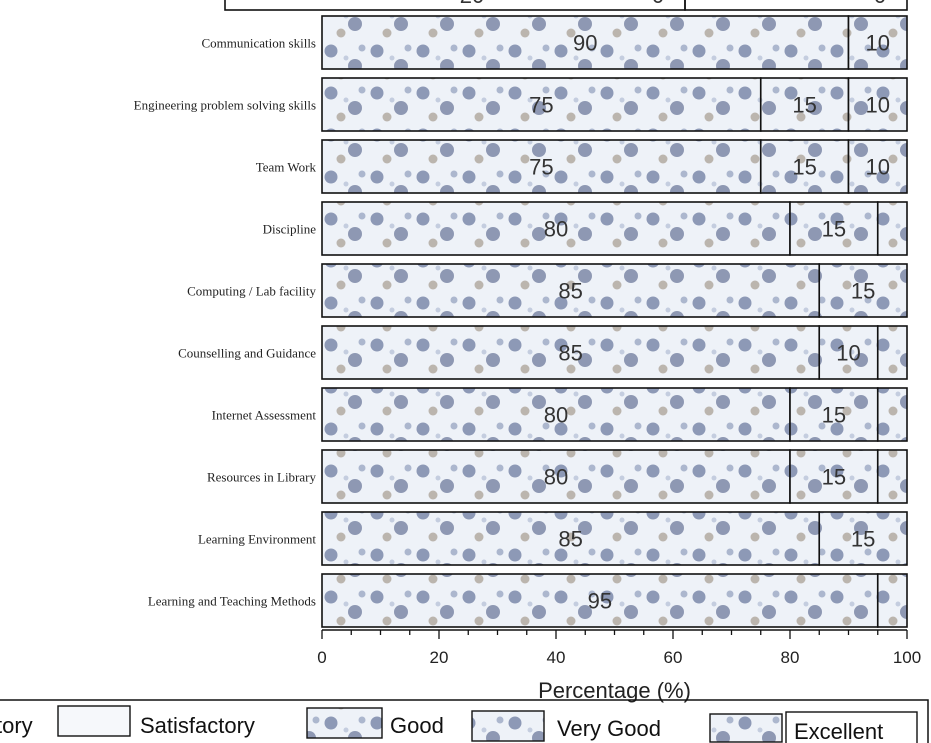  Describe the element at coordinates (673, 657) in the screenshot. I see `x-tick-label: 60` at that location.